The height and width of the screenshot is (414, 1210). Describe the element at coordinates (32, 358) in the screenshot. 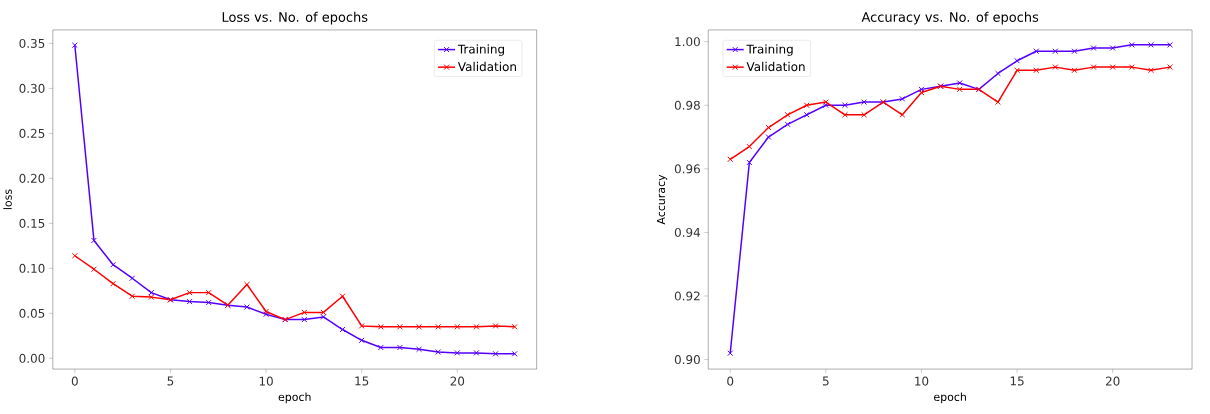

I see `y-tick-label: 0.00` at that location.